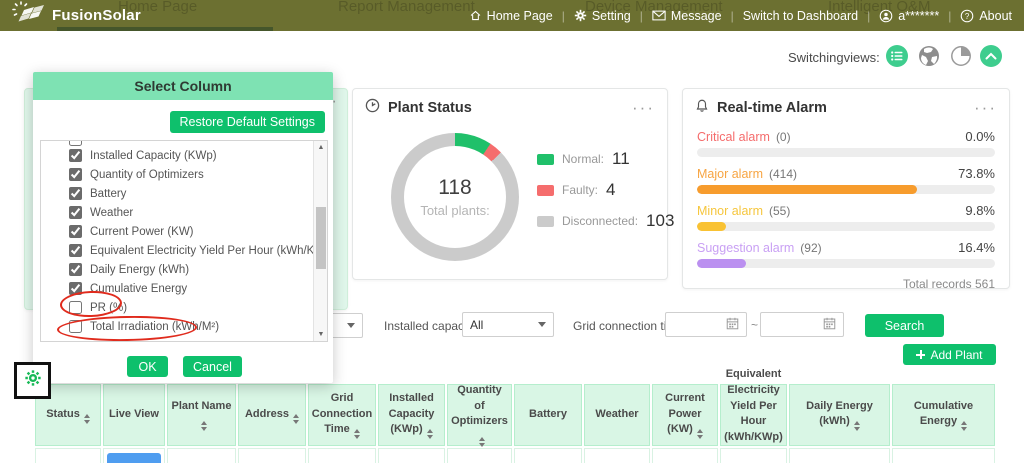 The height and width of the screenshot is (463, 1024). What do you see at coordinates (943, 415) in the screenshot?
I see `column-header-cumulative-energy: Cumulative Energy` at bounding box center [943, 415].